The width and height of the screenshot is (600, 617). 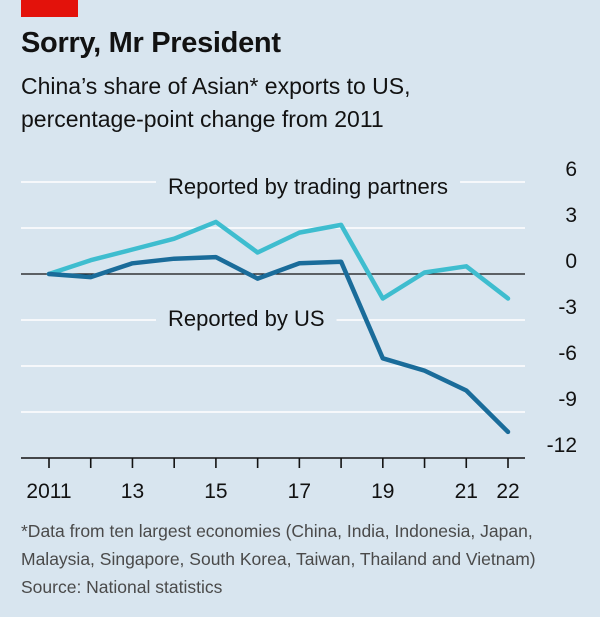 What do you see at coordinates (507, 491) in the screenshot?
I see `x-tick-label: 22` at bounding box center [507, 491].